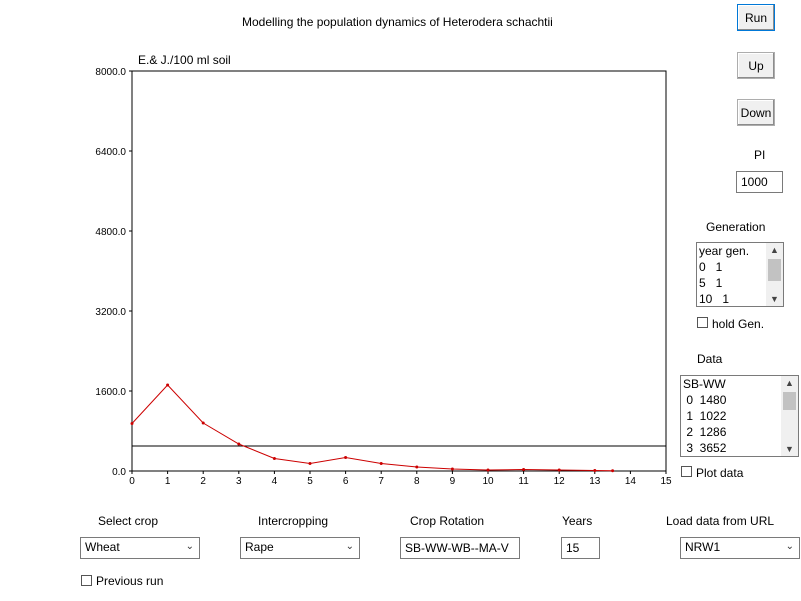 The height and width of the screenshot is (601, 801). I want to click on x-tick-label: 3, so click(239, 481).